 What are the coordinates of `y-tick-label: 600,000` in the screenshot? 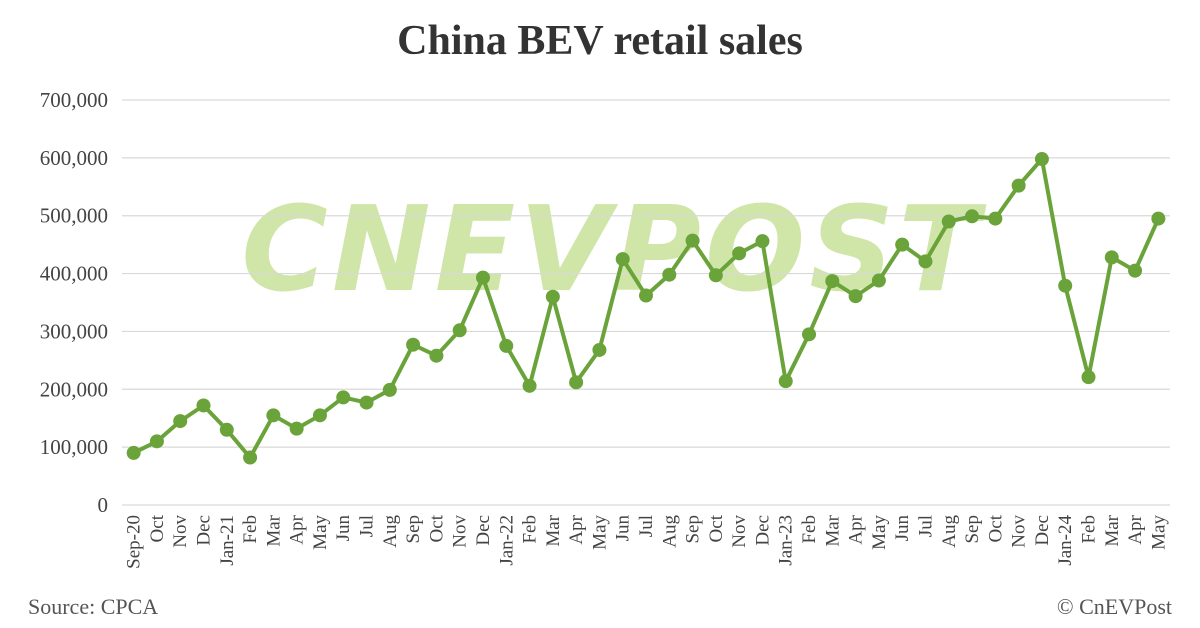 It's located at (74, 158).